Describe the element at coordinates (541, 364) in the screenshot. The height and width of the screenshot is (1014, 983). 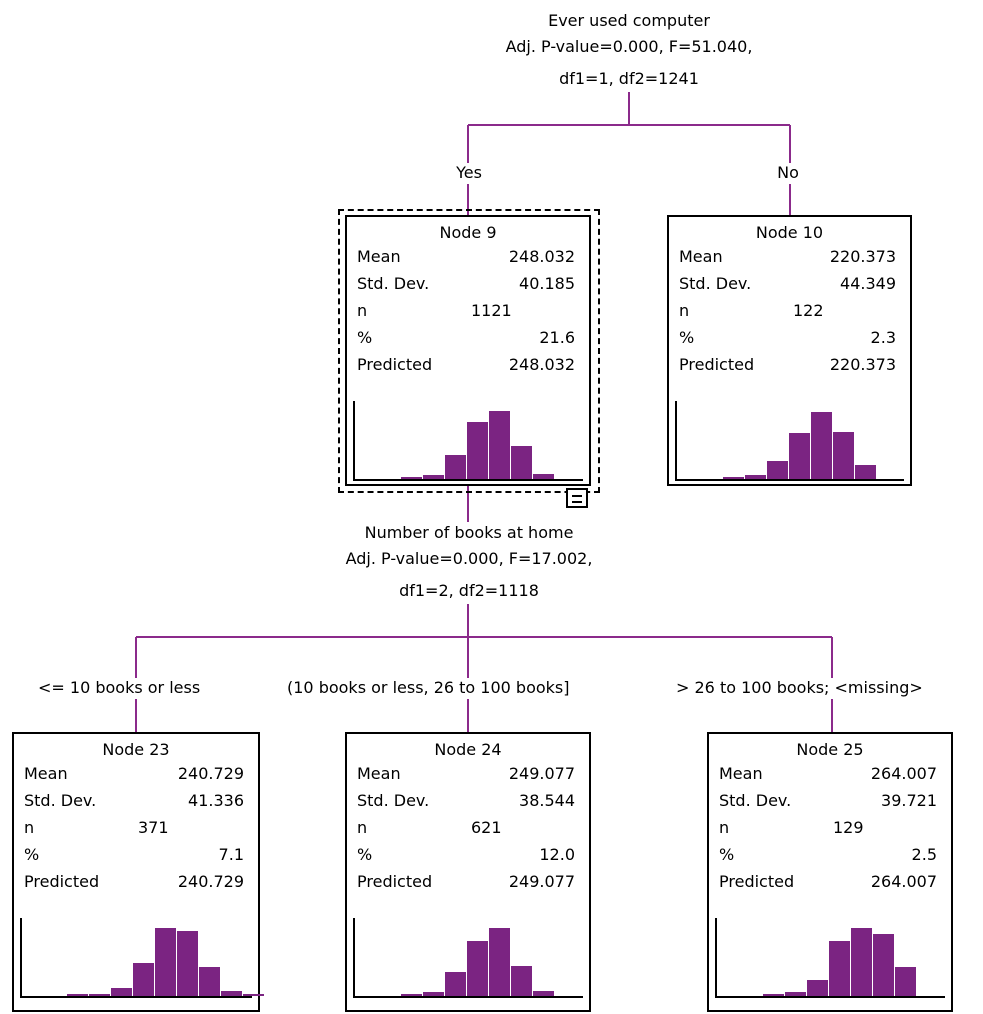
I see `stat-value-predicted: 248.032` at that location.